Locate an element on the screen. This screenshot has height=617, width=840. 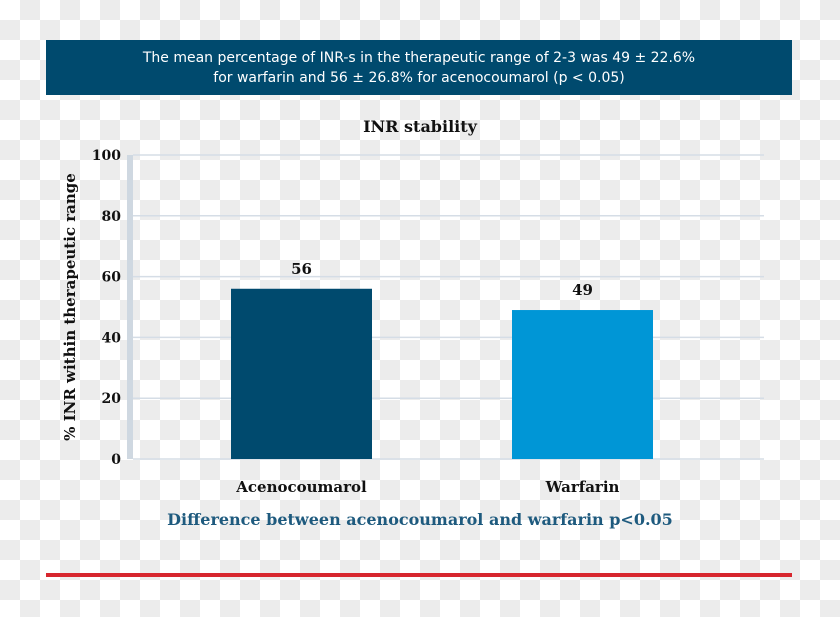
y-tick-label: 0 is located at coordinates (116, 460).